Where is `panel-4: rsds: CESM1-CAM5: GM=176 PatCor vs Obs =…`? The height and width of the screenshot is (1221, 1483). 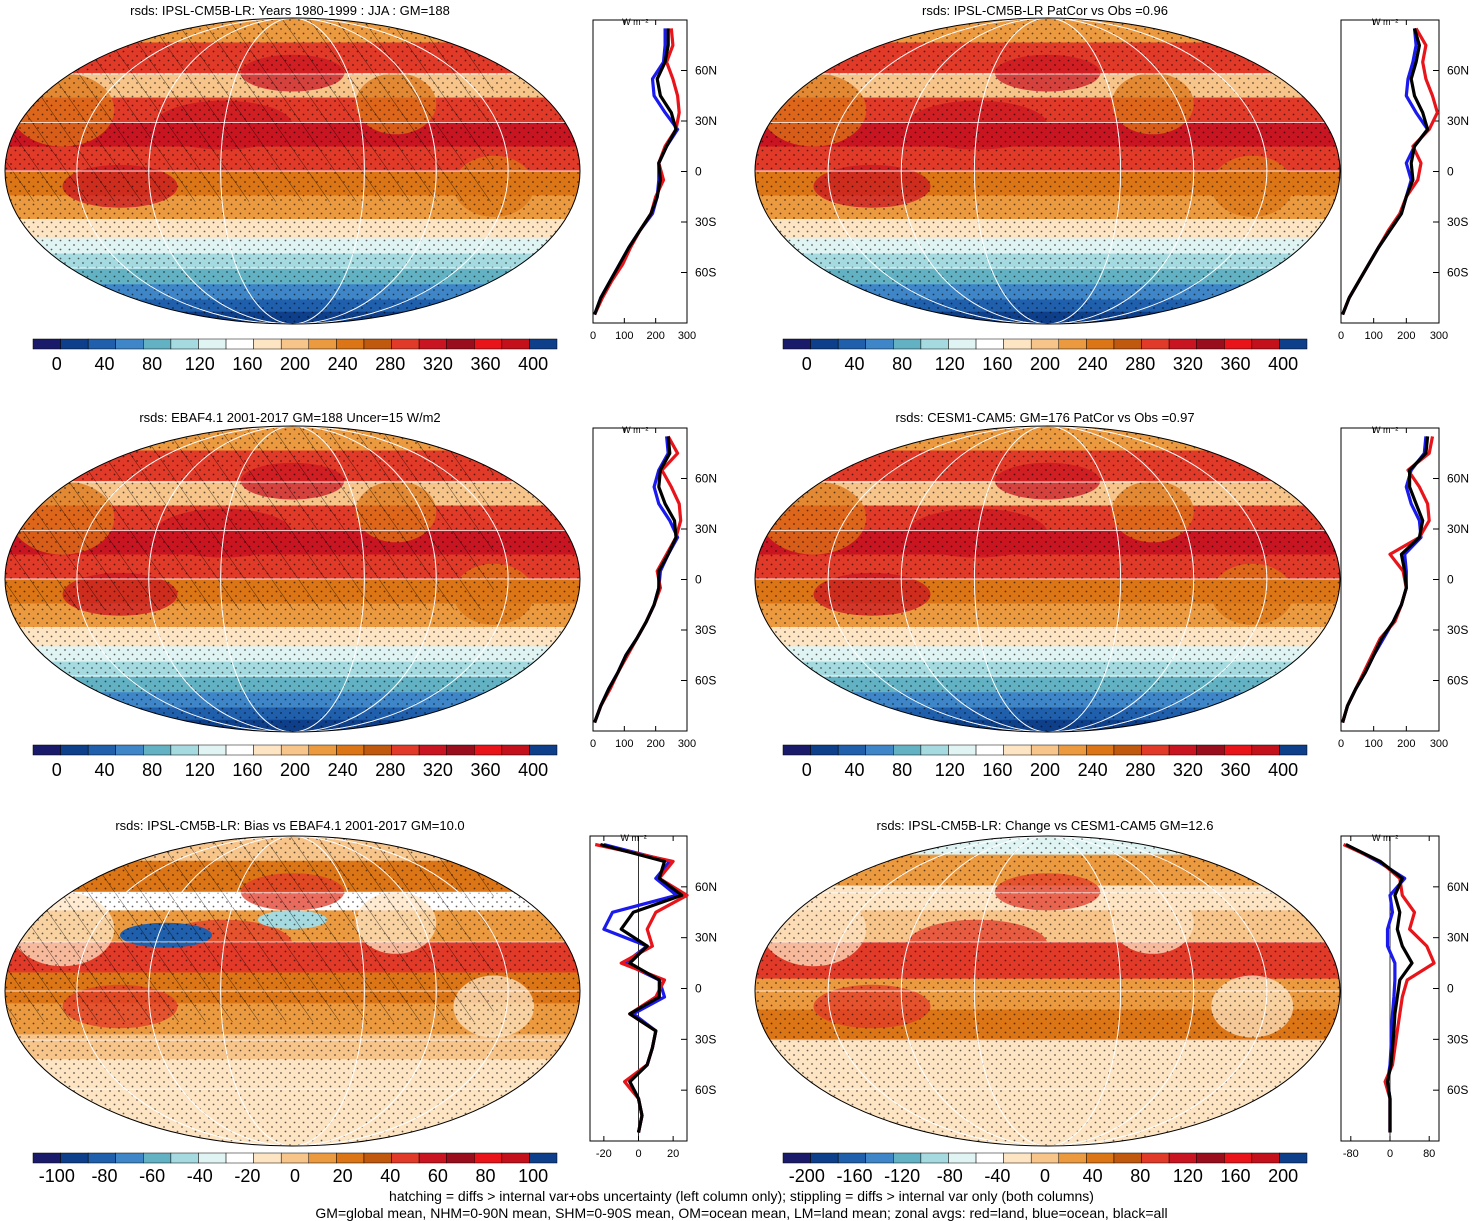
panel-4: rsds: CESM1-CAM5: GM=176 PatCor vs Obs =… is located at coordinates (1111, 595).